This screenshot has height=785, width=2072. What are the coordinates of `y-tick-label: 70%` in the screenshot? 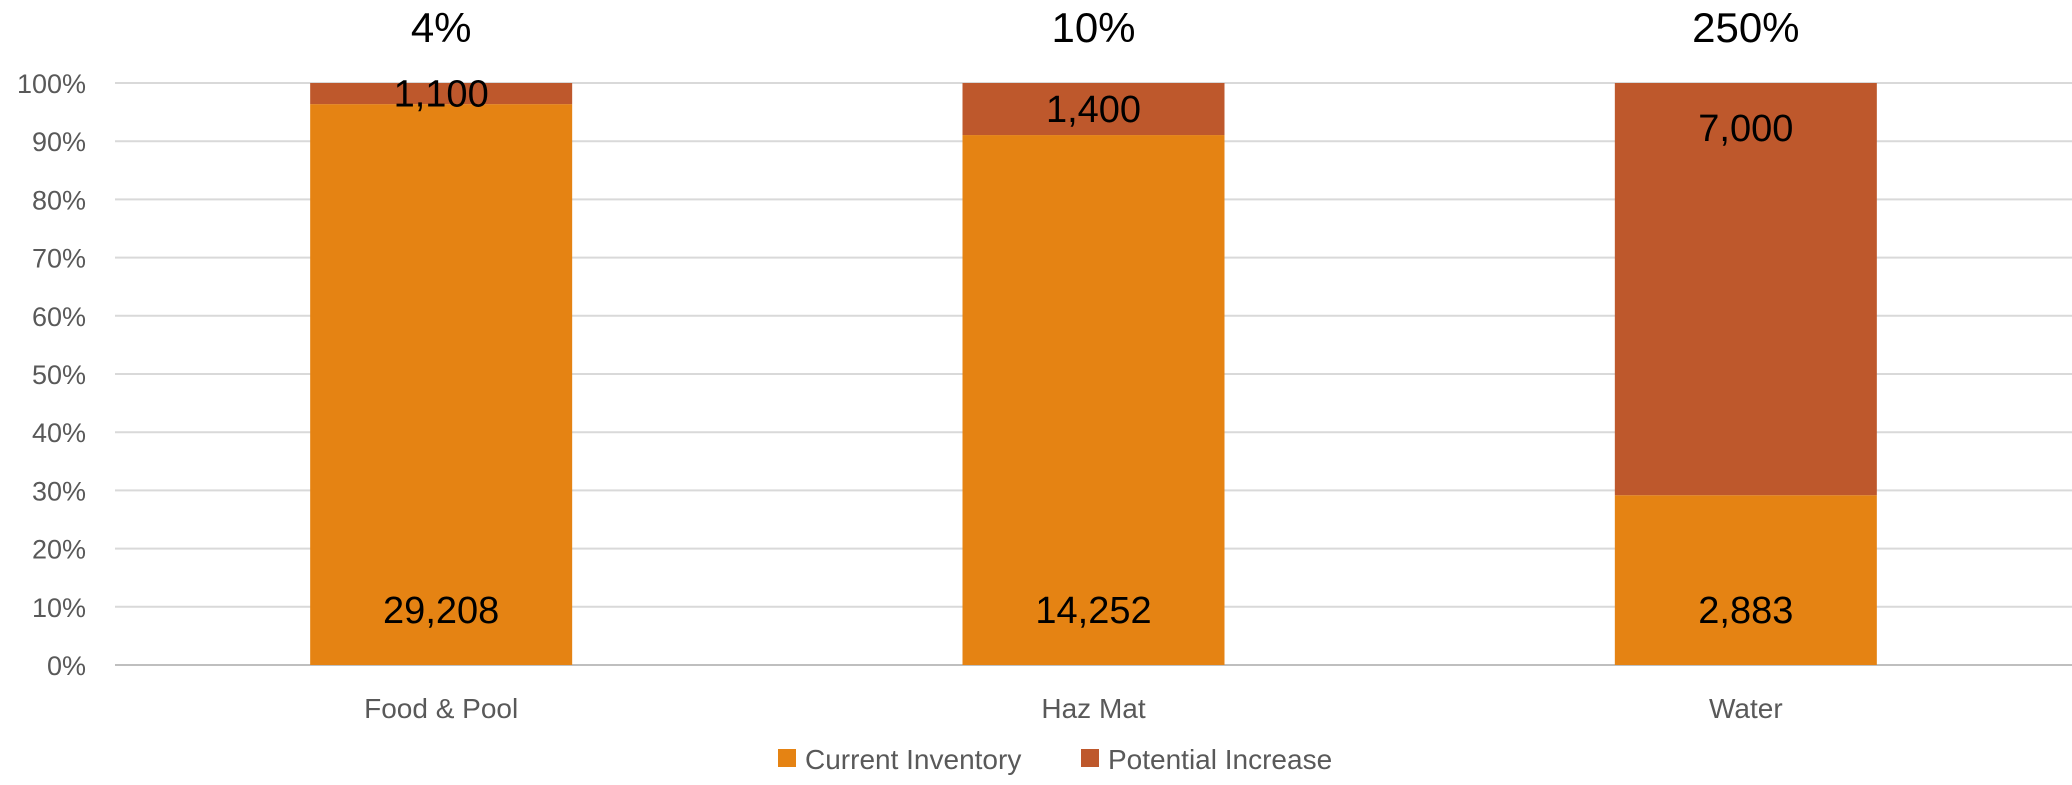 It's located at (59, 259).